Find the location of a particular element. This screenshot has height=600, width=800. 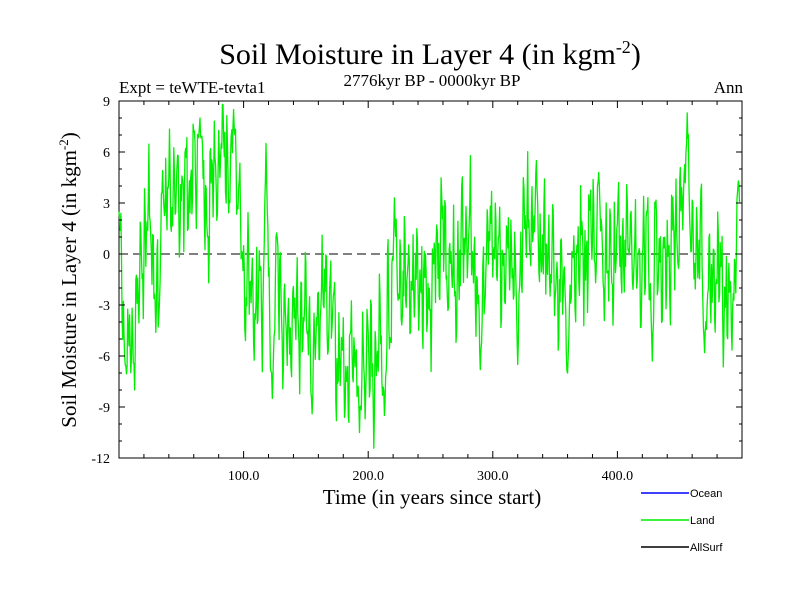

legend-label-allsurf: AllSurf is located at coordinates (706, 548).